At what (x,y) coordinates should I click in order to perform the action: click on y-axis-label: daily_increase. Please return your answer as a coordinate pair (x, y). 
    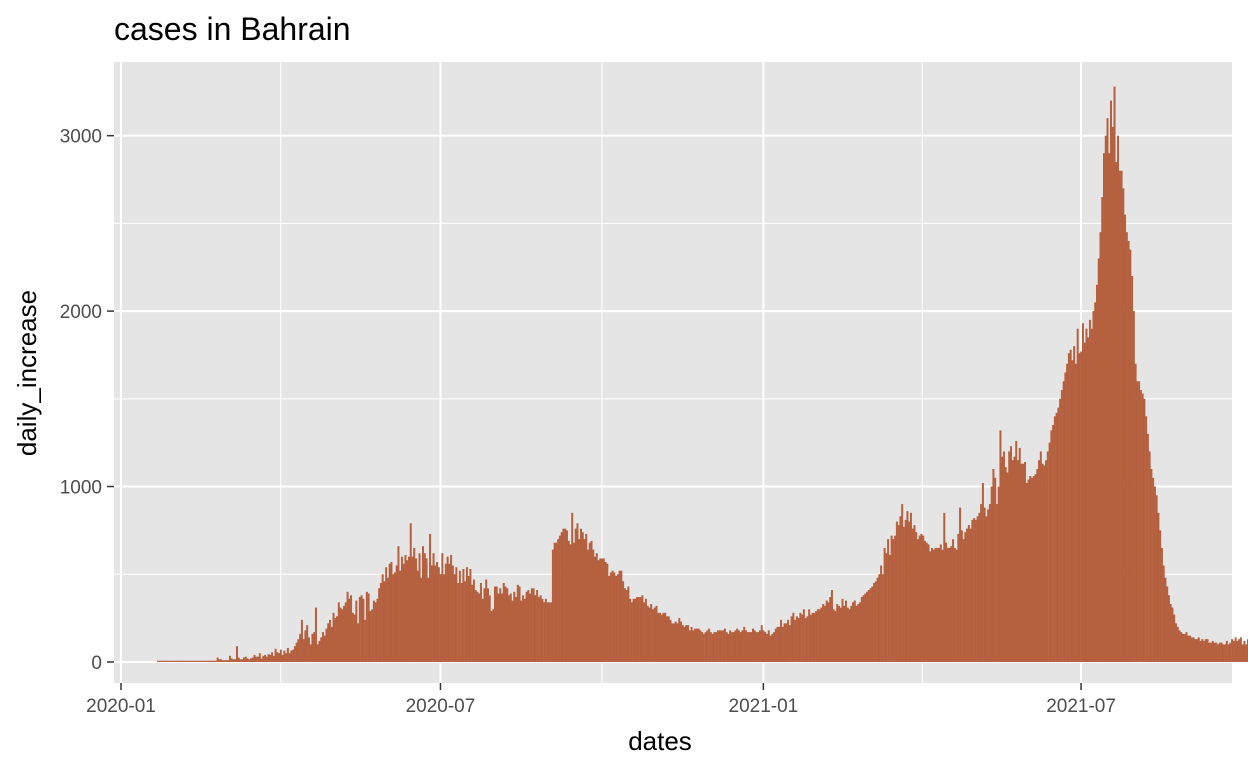
    Looking at the image, I should click on (27, 373).